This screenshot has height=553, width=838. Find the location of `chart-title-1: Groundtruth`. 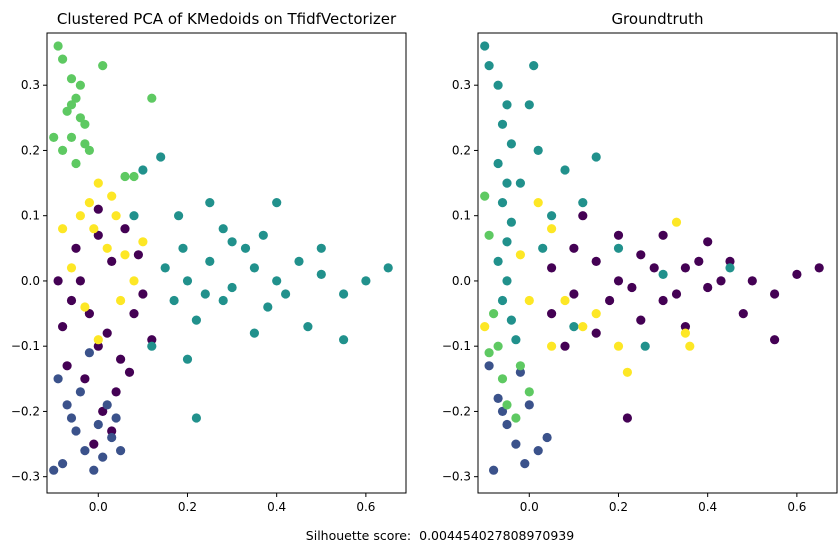

chart-title-1: Groundtruth is located at coordinates (657, 19).